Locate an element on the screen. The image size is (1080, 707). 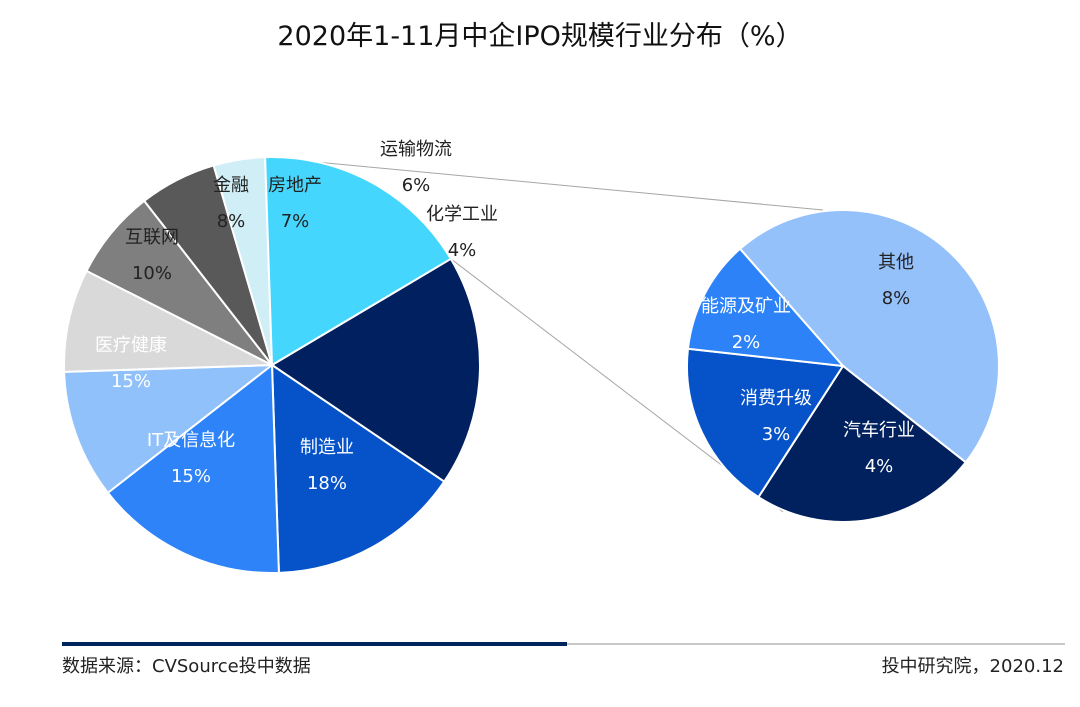
sub-slice-汽车行业 is located at coordinates (862, 443).